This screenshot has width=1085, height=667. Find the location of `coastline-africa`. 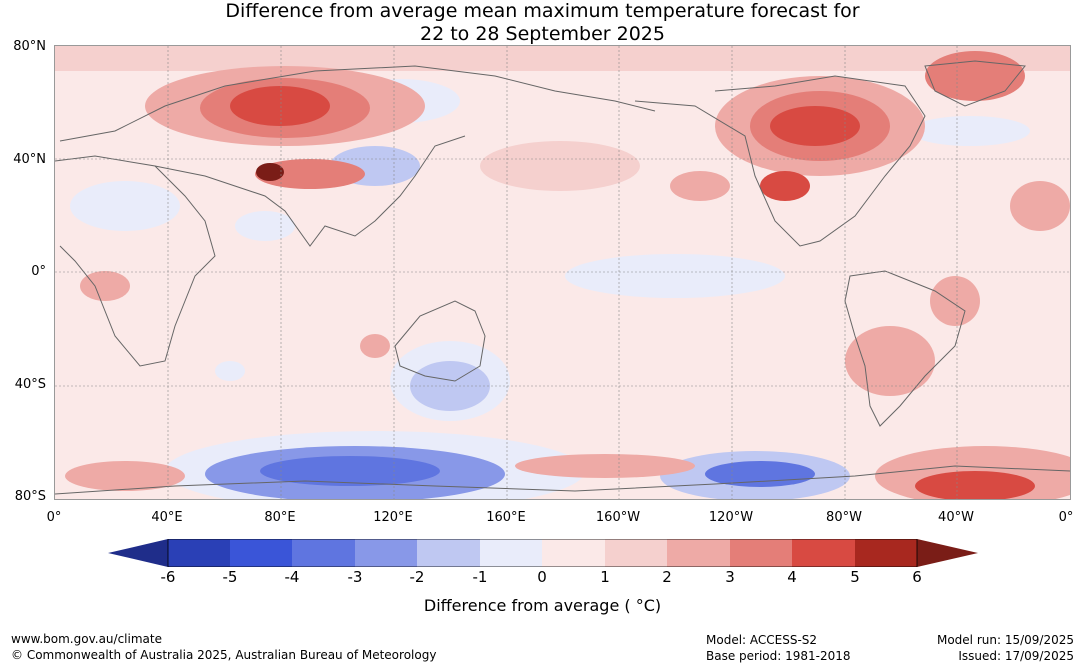

coastline-africa is located at coordinates (135, 261).